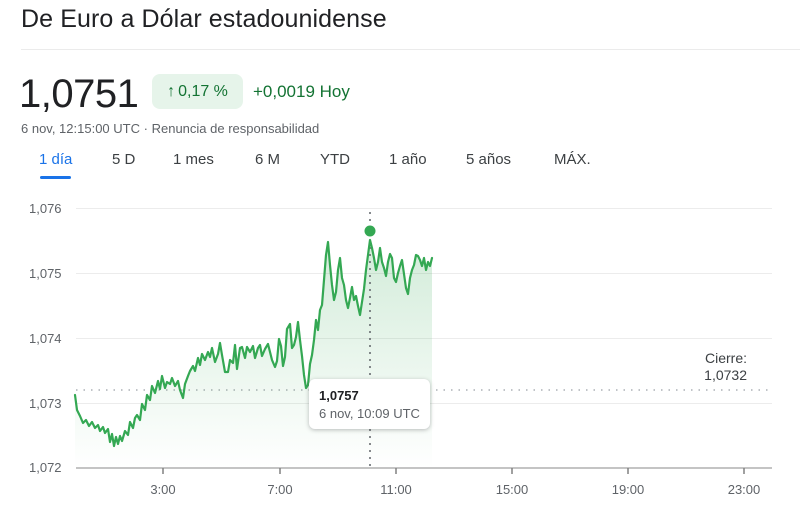 The height and width of the screenshot is (513, 800). I want to click on hover-tooltip: 1,0757 6 nov, 10:09 UTC, so click(369, 404).